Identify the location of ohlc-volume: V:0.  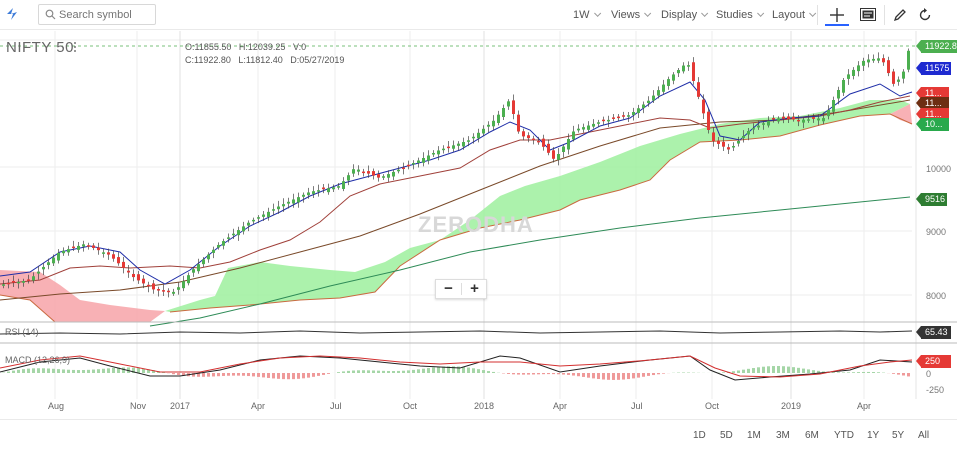
(299, 47).